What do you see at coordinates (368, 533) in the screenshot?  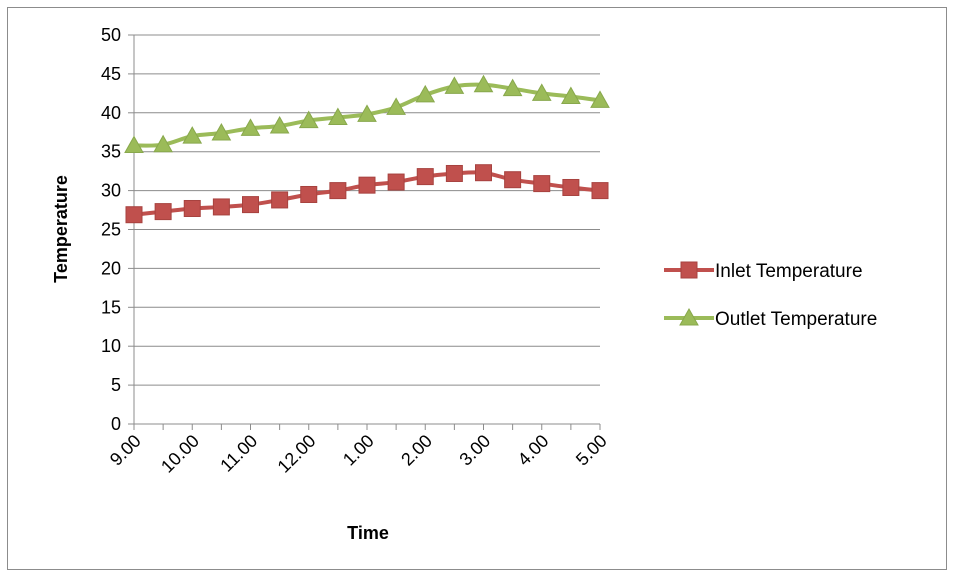 I see `x-axis-title: Time` at bounding box center [368, 533].